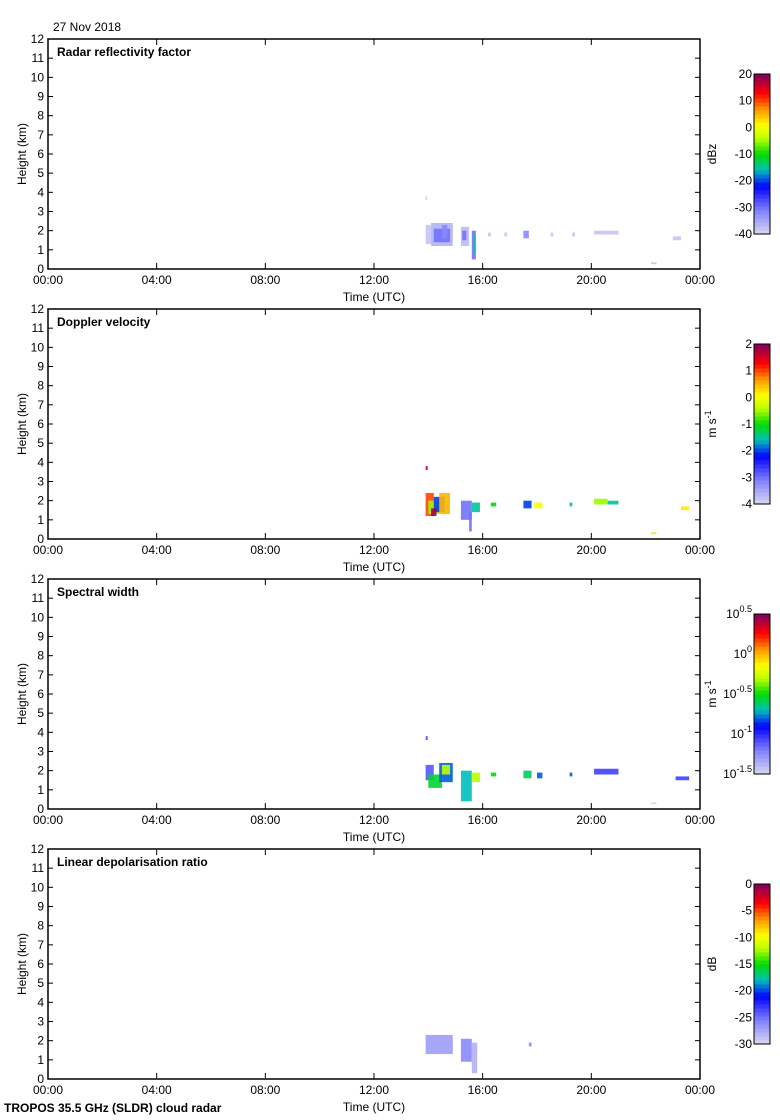 This screenshot has height=1120, width=780. I want to click on unit-base: dBz, so click(712, 154).